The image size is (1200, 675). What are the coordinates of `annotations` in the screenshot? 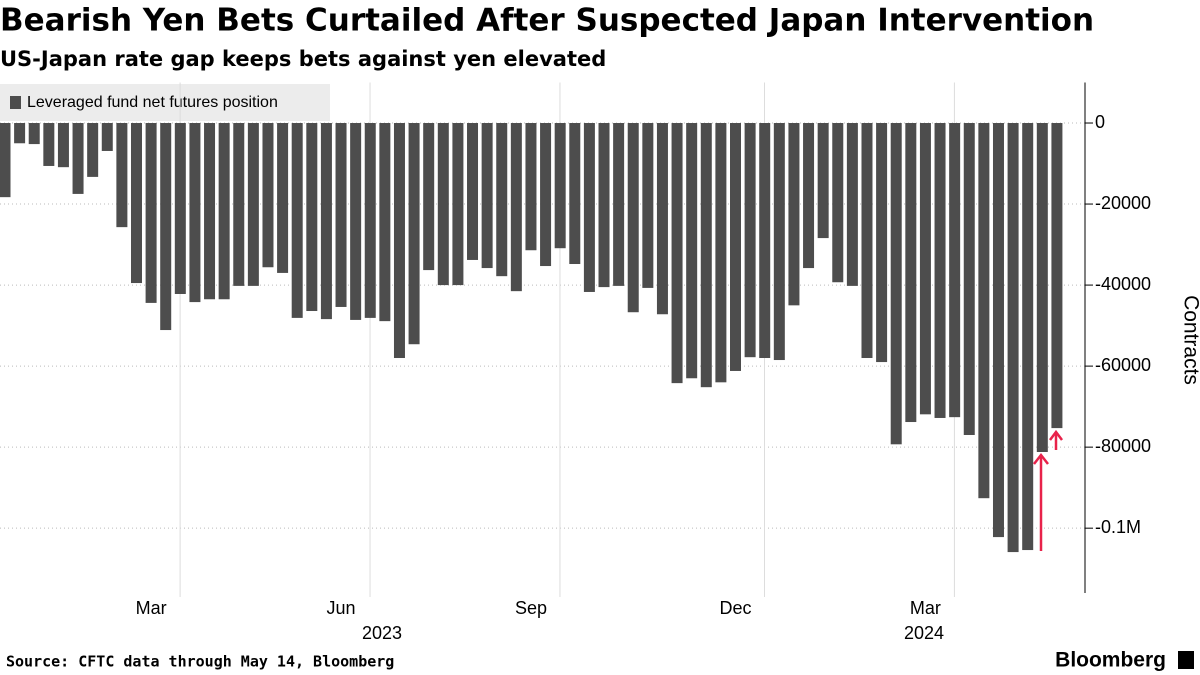 It's located at (1048, 490).